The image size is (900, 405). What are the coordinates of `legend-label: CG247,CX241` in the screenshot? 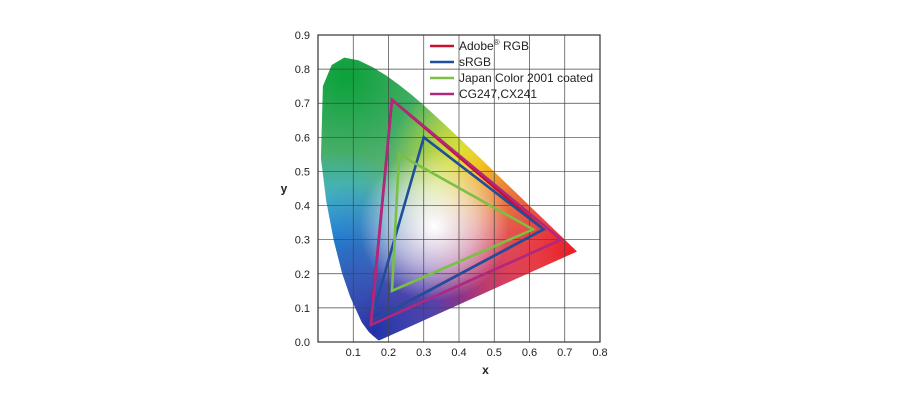 It's located at (498, 94).